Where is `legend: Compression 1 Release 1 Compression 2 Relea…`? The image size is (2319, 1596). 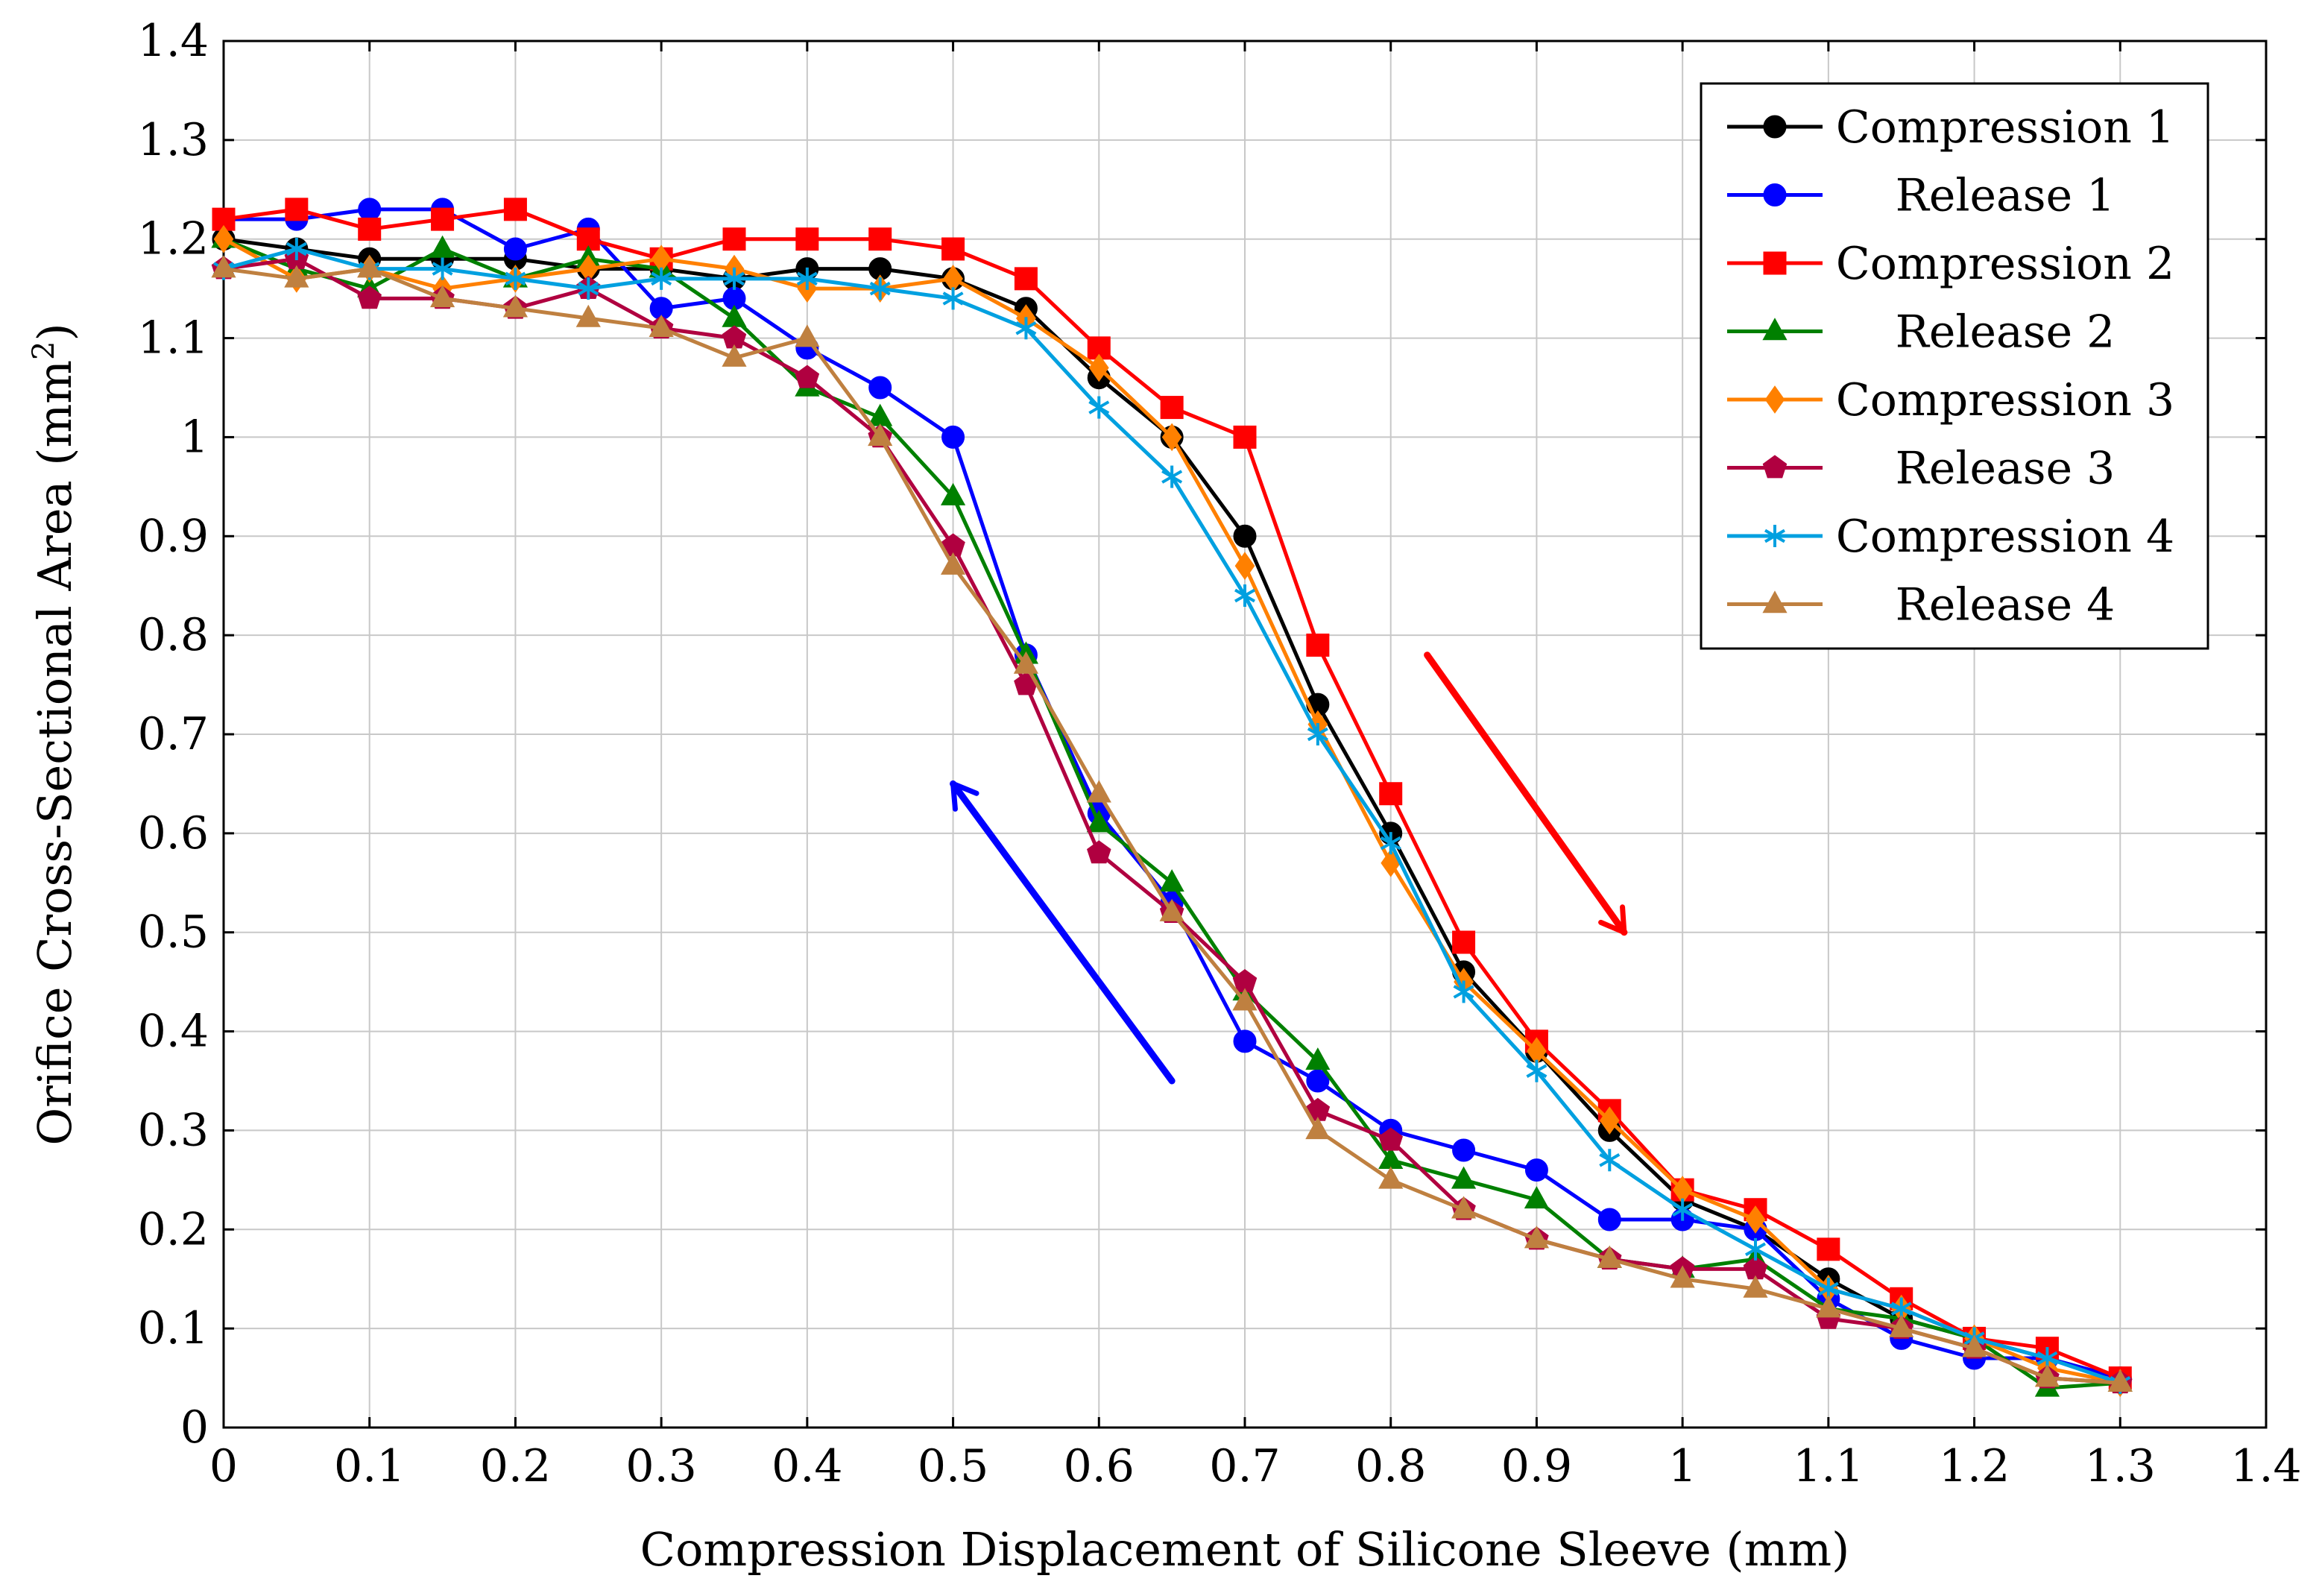
legend: Compression 1 Release 1 Compression 2 Relea… is located at coordinates (1955, 366).